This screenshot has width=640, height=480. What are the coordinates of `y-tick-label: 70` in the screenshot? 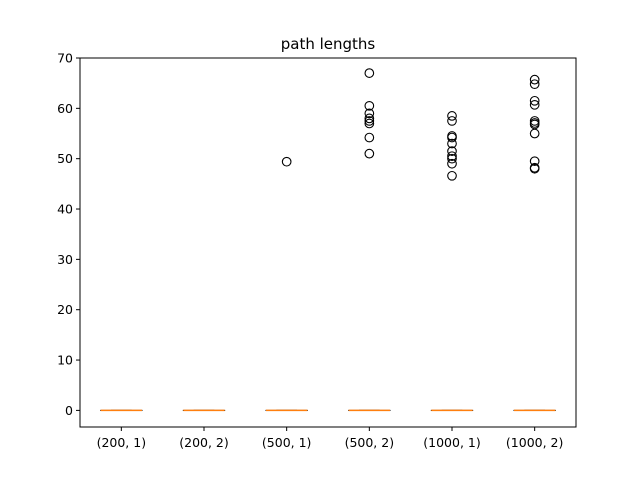 It's located at (65, 58).